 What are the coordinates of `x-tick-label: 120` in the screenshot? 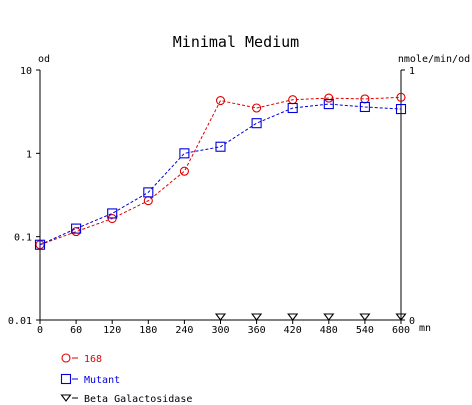 It's located at (112, 330).